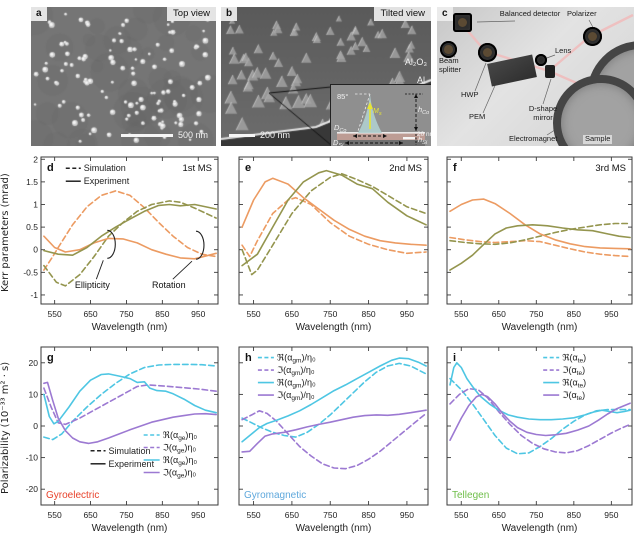  Describe the element at coordinates (550, 71) in the screenshot. I see `dshape-mirror-shape` at that location.